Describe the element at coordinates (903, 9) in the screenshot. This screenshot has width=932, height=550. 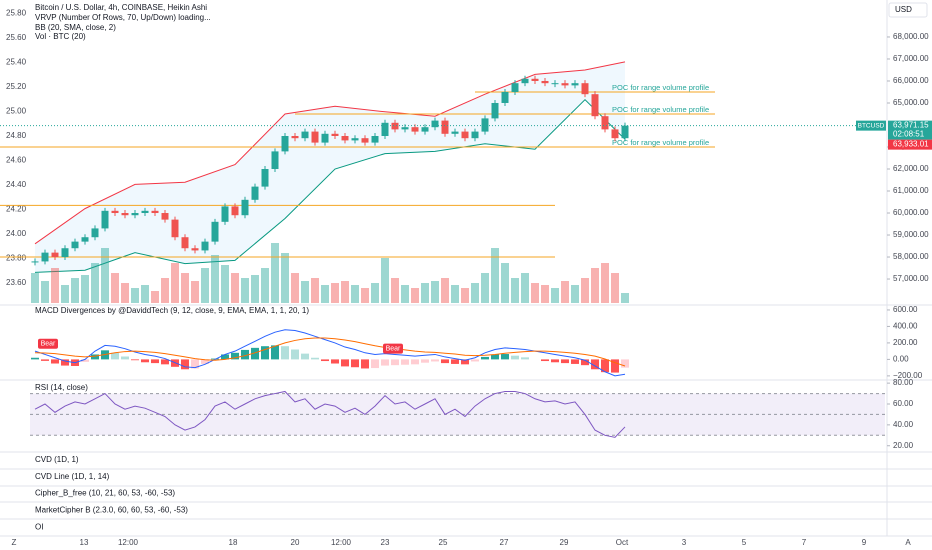
I see `currency: USD` at that location.